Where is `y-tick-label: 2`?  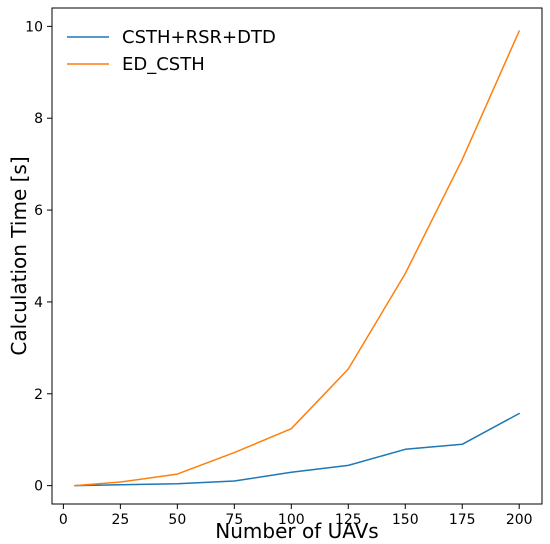 y-tick-label: 2 is located at coordinates (38, 395).